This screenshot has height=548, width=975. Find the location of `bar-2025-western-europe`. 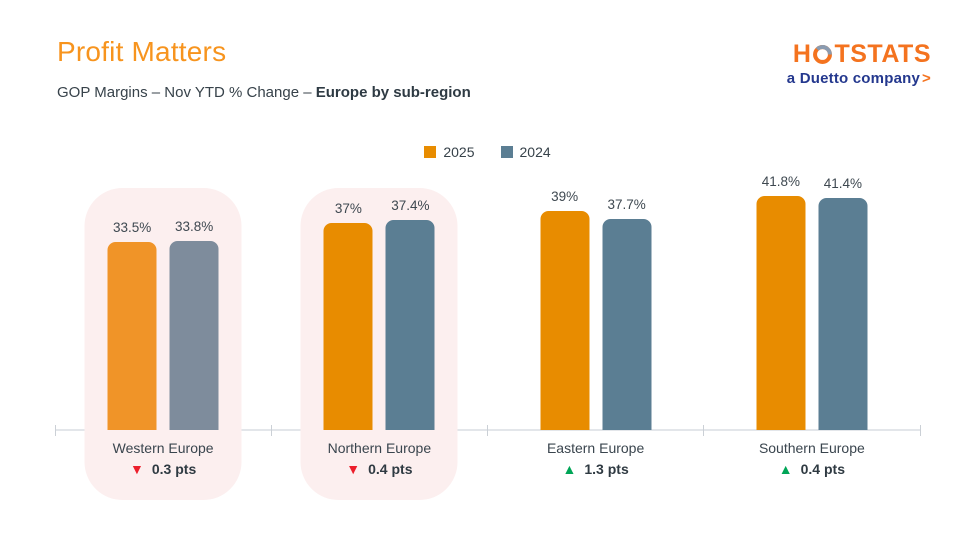

bar-2025-western-europe is located at coordinates (132, 336).